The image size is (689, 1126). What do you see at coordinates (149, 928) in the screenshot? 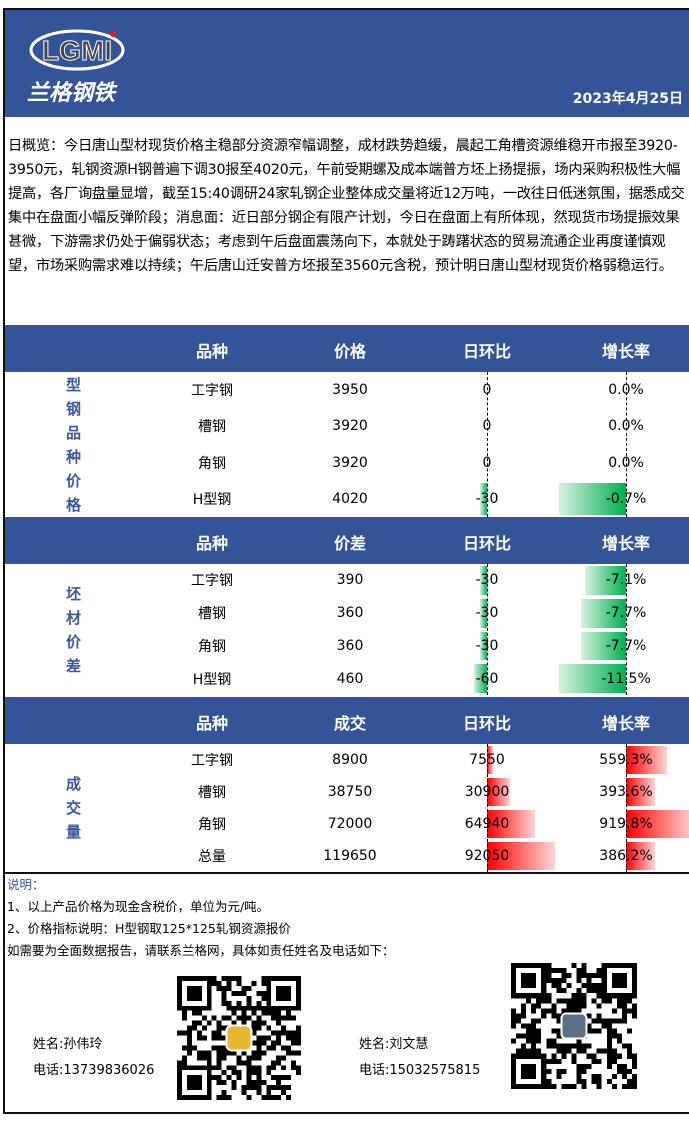
I see `note-2: 2、价格指标说明：H型钢取125*125轧钢资源报价` at bounding box center [149, 928].